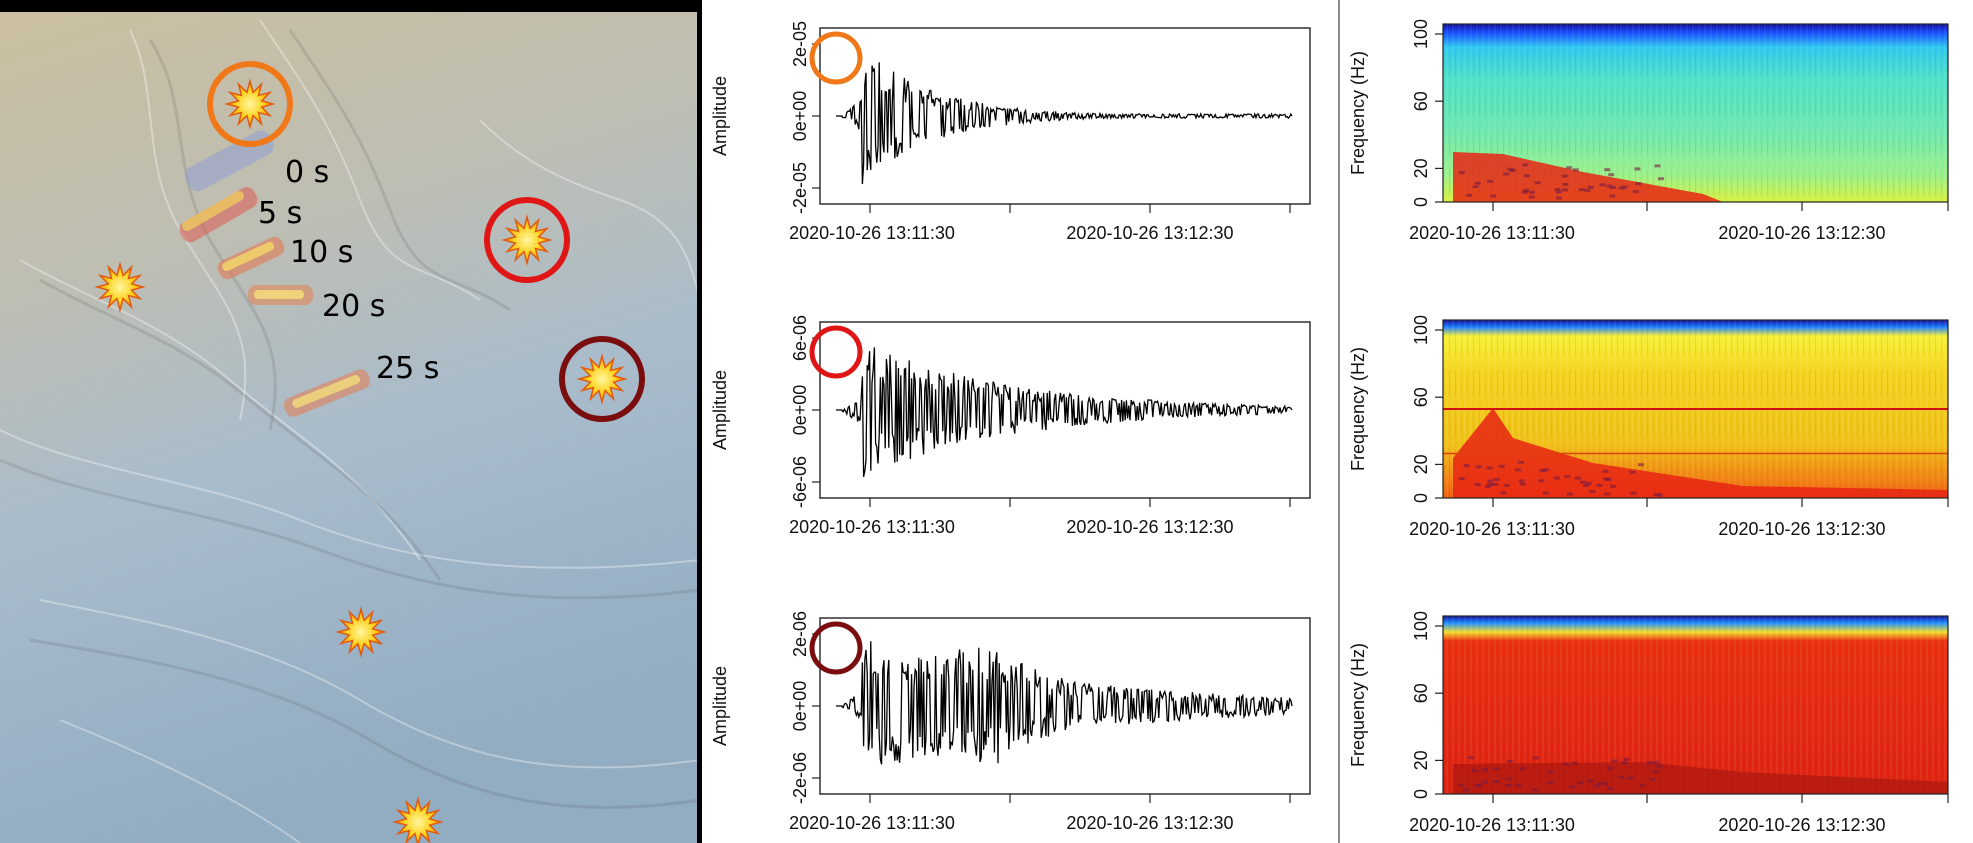  I want to click on station-circle-darkred, so click(602, 379).